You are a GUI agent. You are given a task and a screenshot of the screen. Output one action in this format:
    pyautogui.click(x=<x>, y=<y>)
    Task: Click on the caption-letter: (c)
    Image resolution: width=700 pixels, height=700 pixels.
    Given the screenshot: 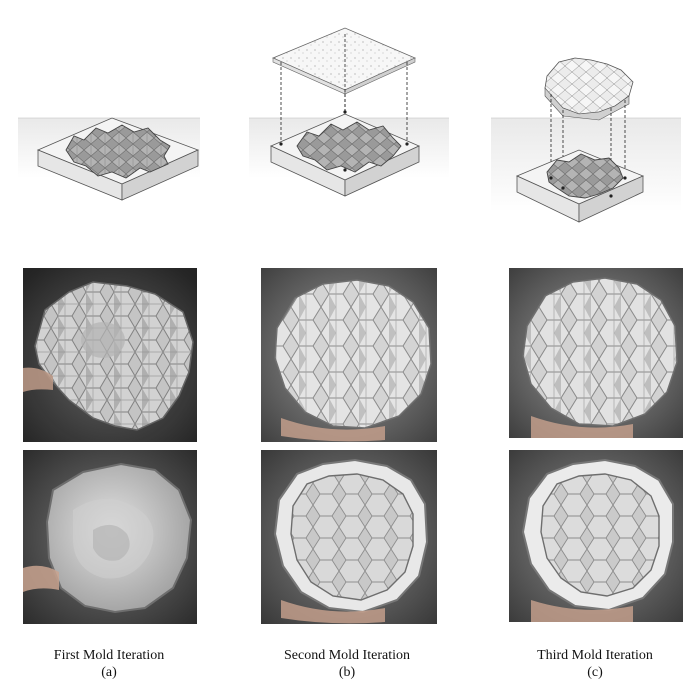 What is the action you would take?
    pyautogui.click(x=595, y=672)
    